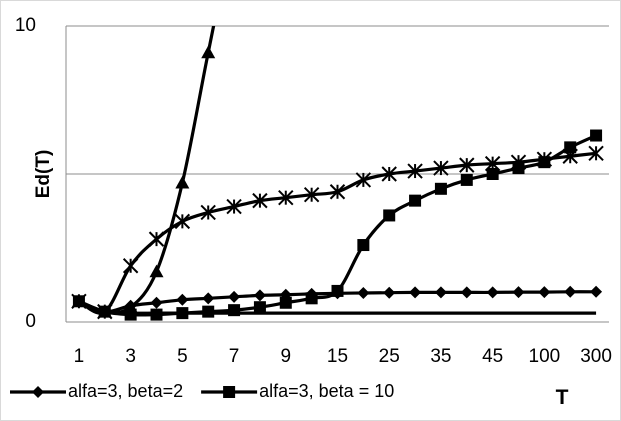  Describe the element at coordinates (285, 356) in the screenshot. I see `x-tick-label-4: 9` at that location.